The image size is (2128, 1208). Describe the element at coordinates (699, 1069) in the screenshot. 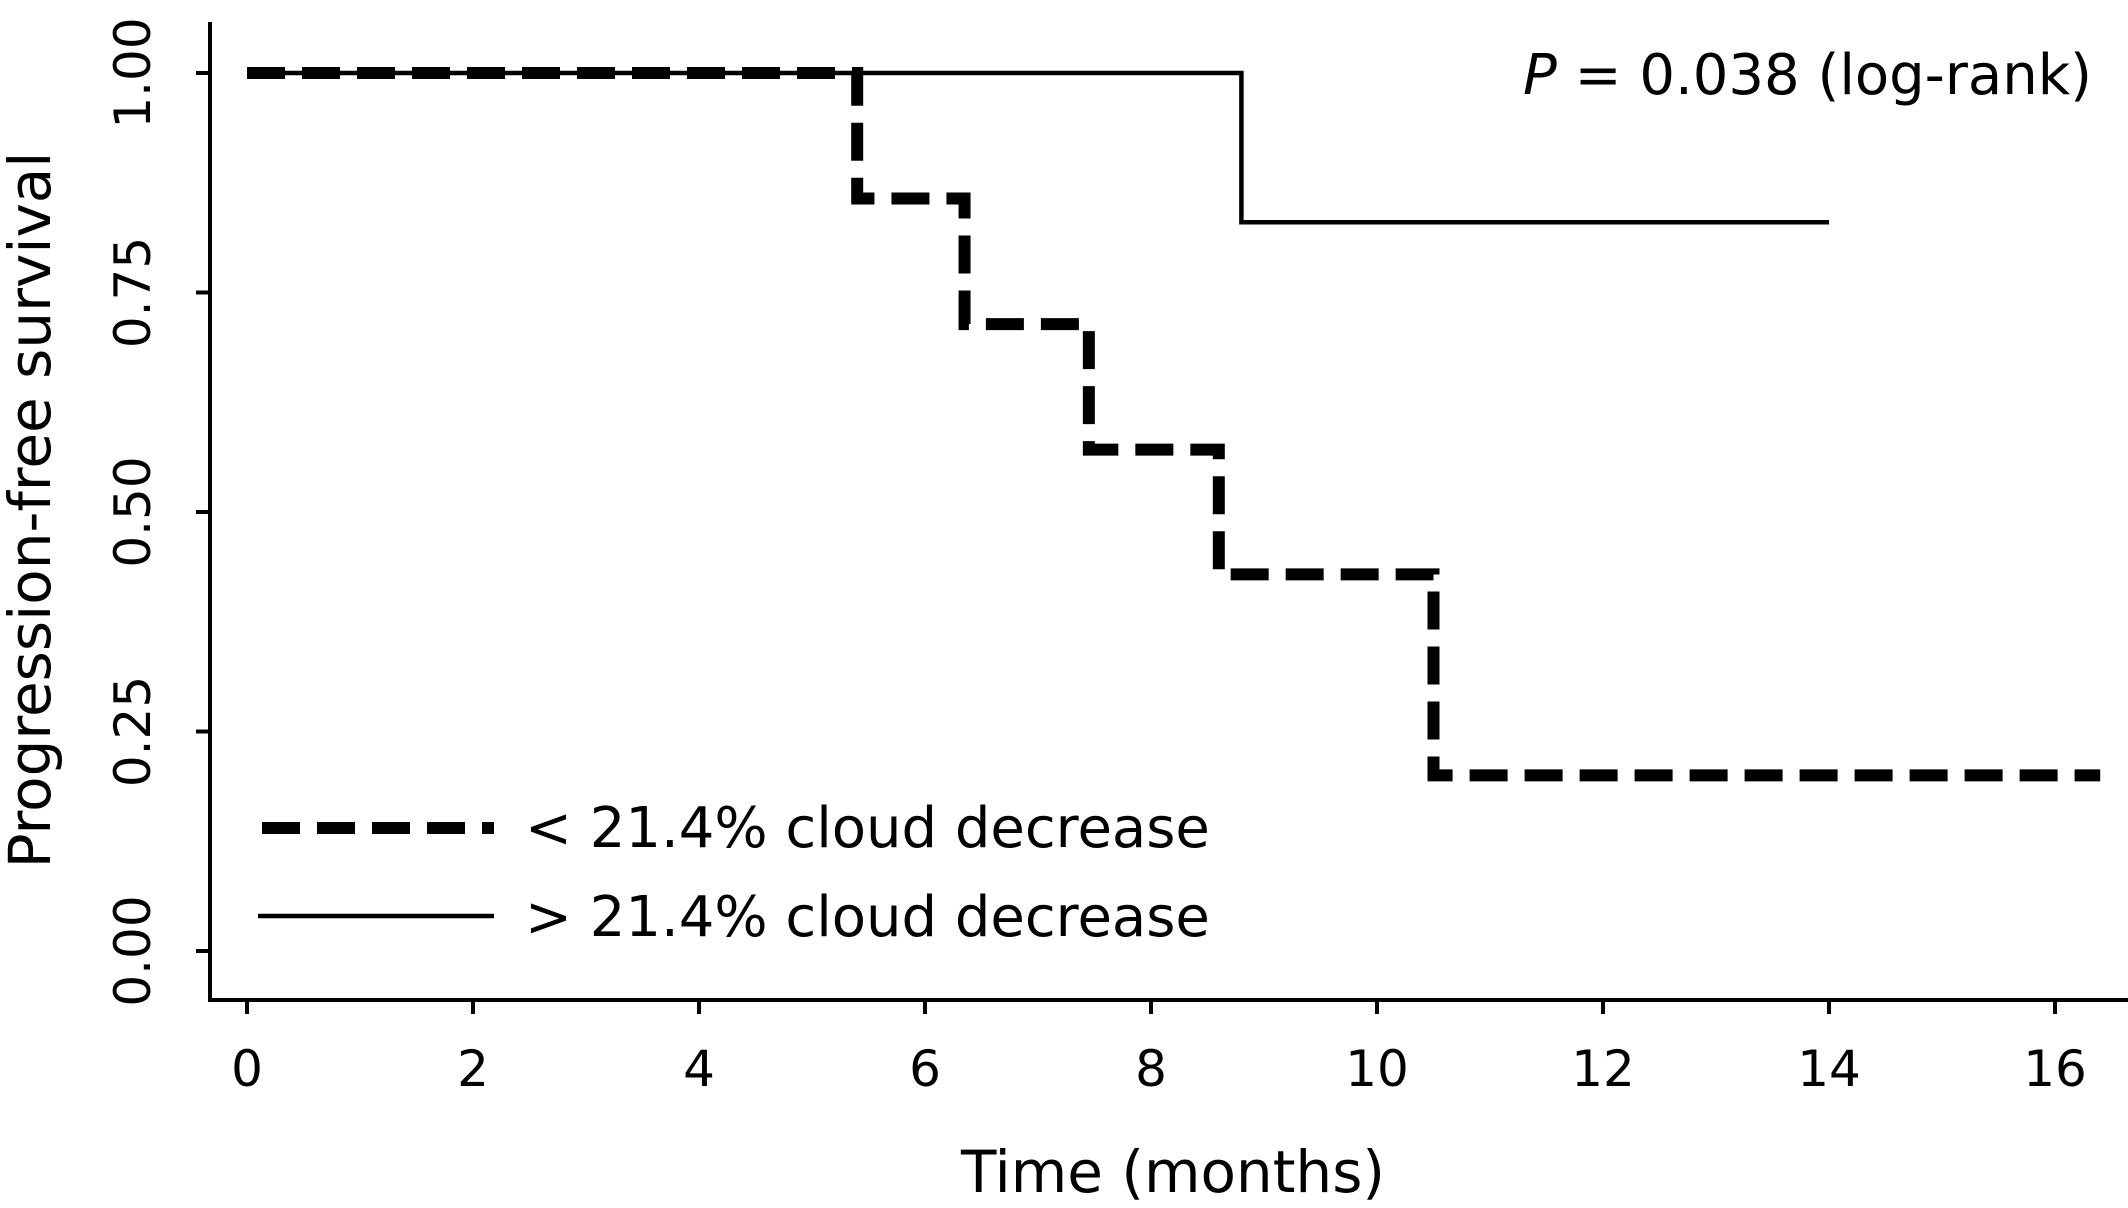

I see `x-tick-label: 4` at that location.